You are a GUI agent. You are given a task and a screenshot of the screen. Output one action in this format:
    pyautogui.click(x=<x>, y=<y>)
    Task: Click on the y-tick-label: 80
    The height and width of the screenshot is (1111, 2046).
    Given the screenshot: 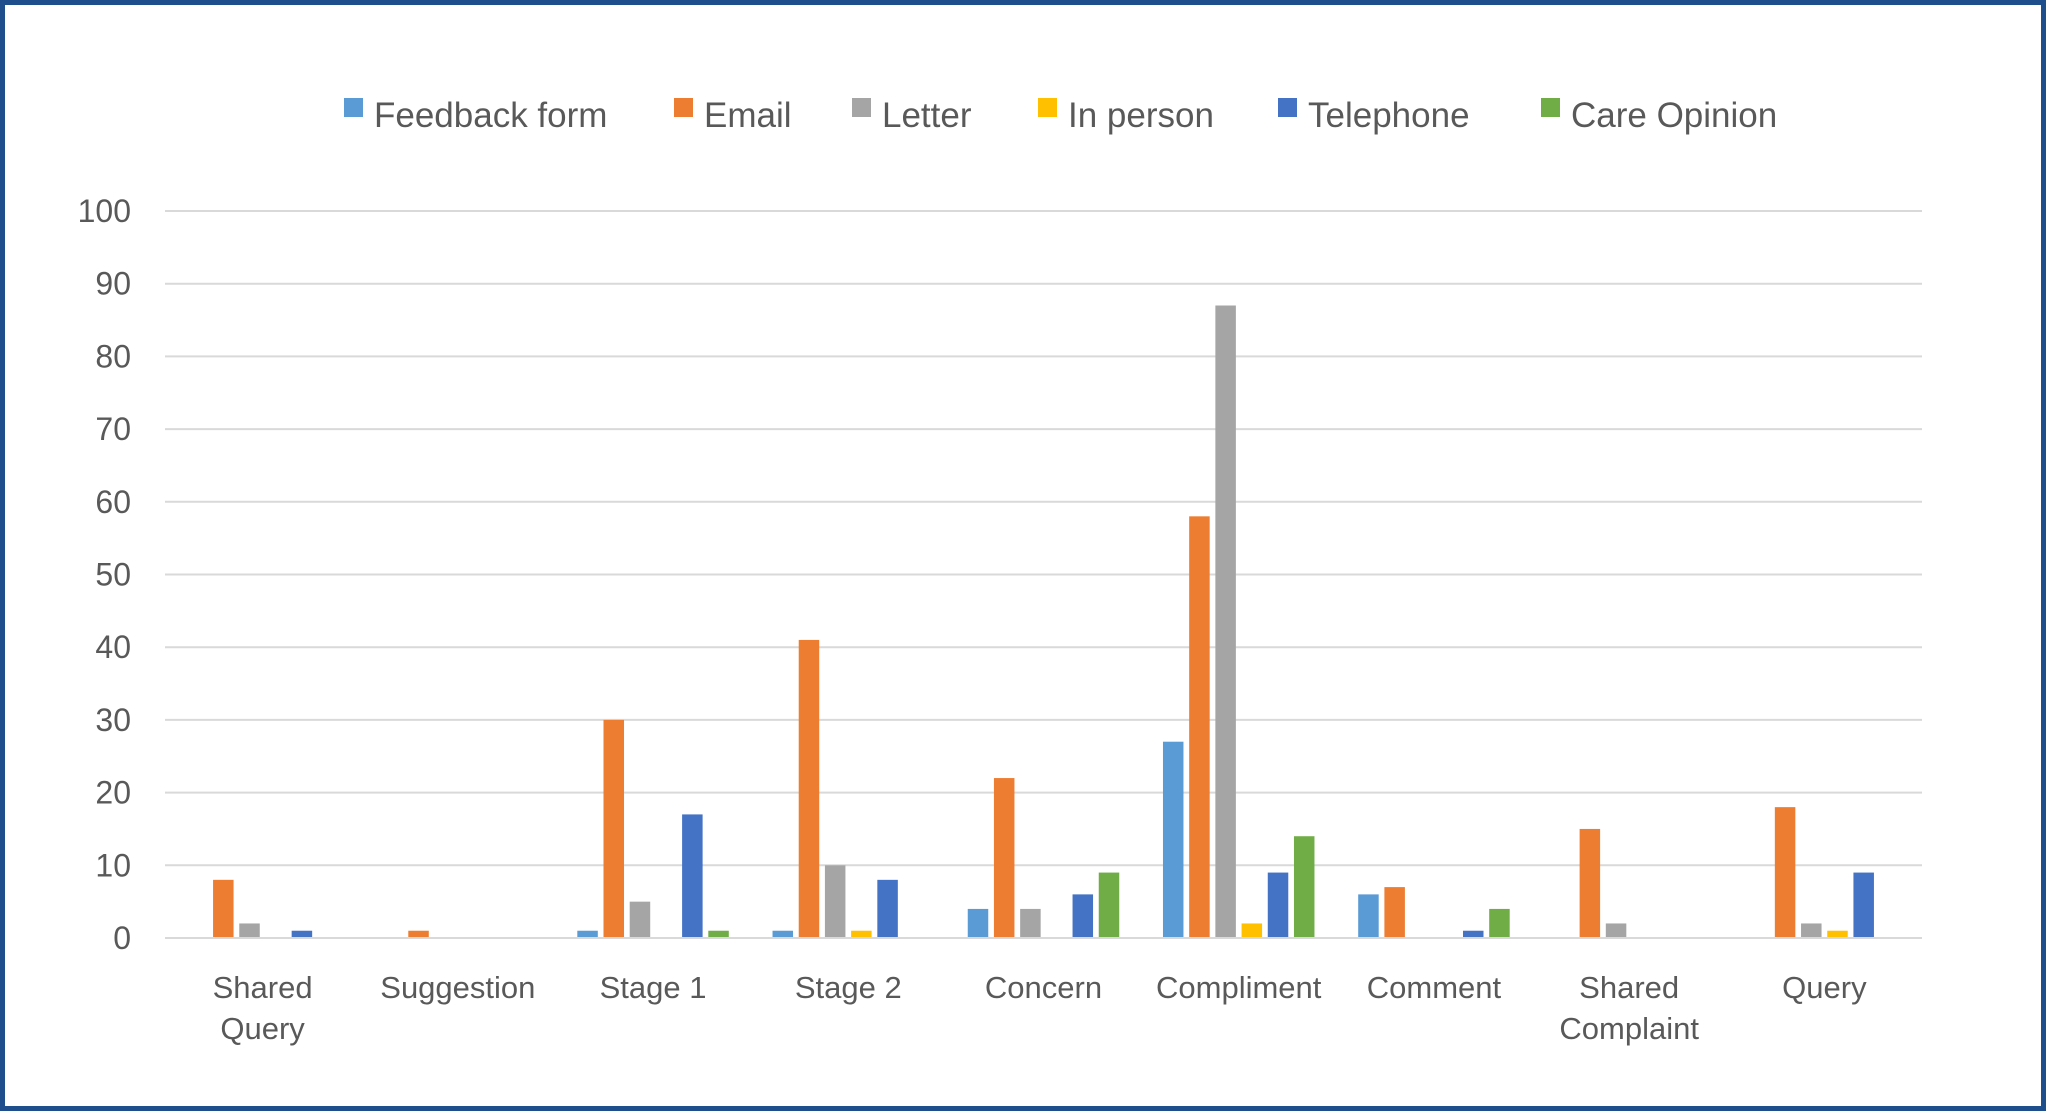 What is the action you would take?
    pyautogui.click(x=113, y=356)
    